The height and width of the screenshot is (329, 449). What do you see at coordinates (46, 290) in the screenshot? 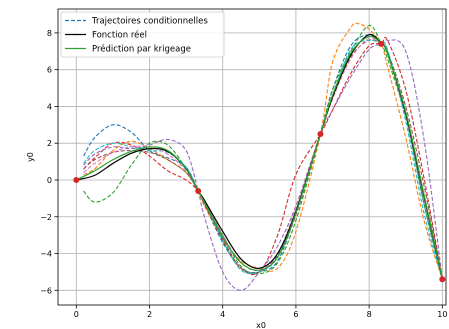
I see `y-tick-label: −6` at bounding box center [46, 290].